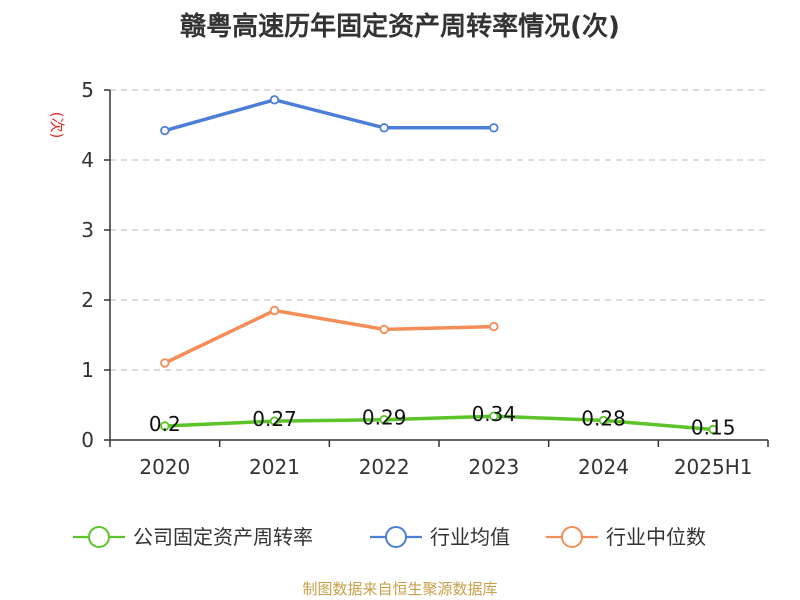 Image resolution: width=800 pixels, height=600 pixels. I want to click on x-tick-label: 2020, so click(164, 467).